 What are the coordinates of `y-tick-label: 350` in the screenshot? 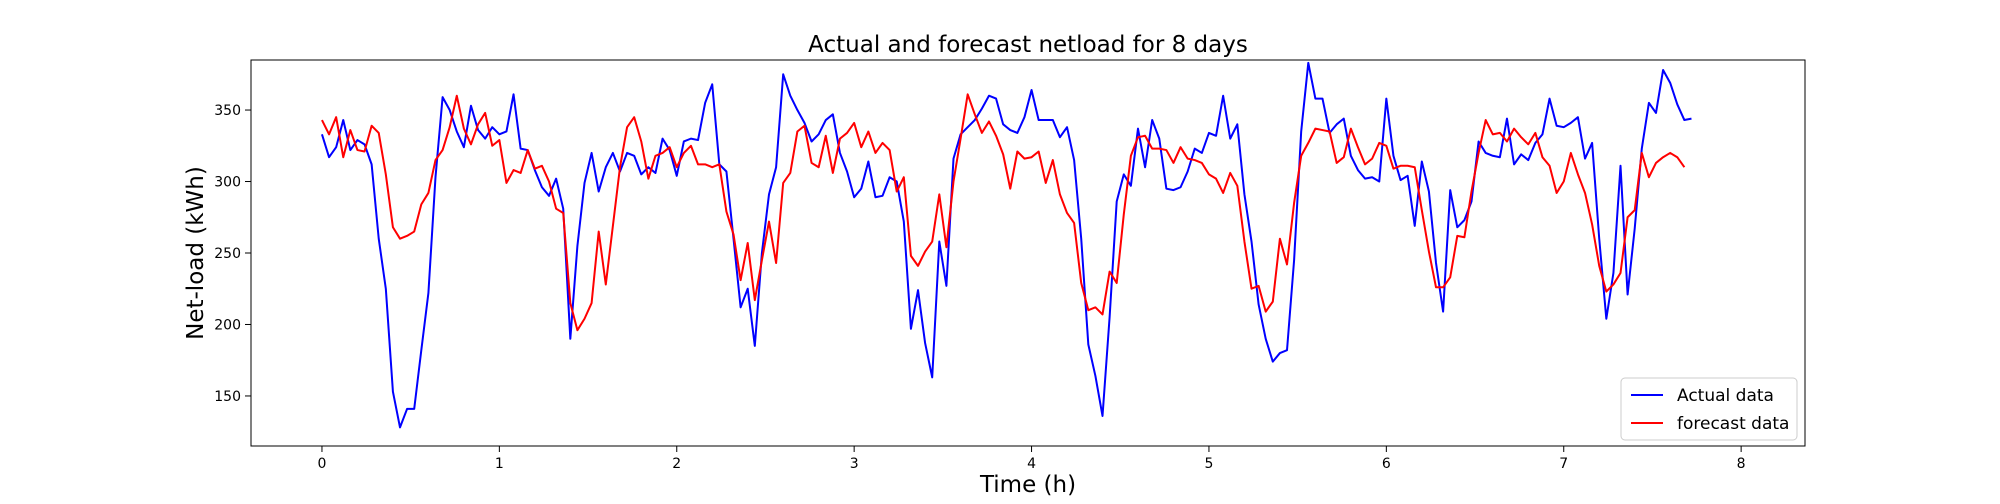 It's located at (227, 111).